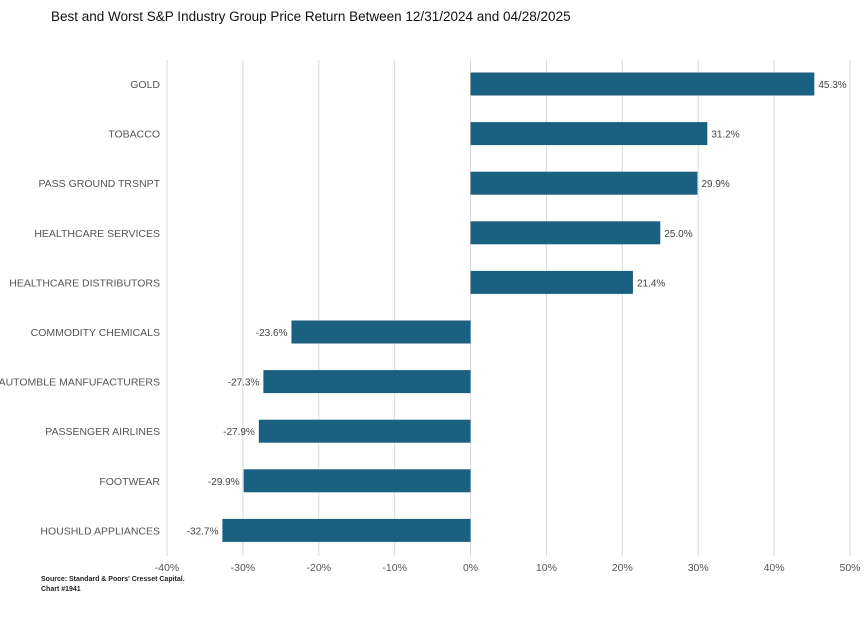 The height and width of the screenshot is (629, 866). I want to click on data-label: 21.4%, so click(651, 283).